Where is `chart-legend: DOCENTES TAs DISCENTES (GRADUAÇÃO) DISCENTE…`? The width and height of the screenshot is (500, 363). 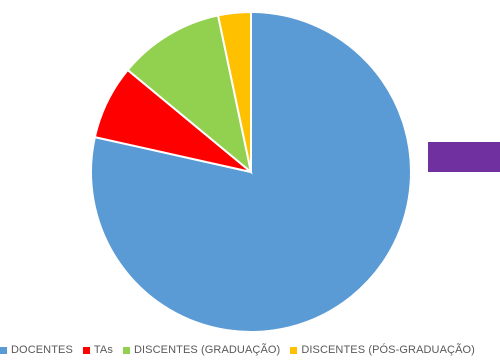 chart-legend: DOCENTES TAs DISCENTES (GRADUAÇÃO) DISCENTE… is located at coordinates (250, 350).